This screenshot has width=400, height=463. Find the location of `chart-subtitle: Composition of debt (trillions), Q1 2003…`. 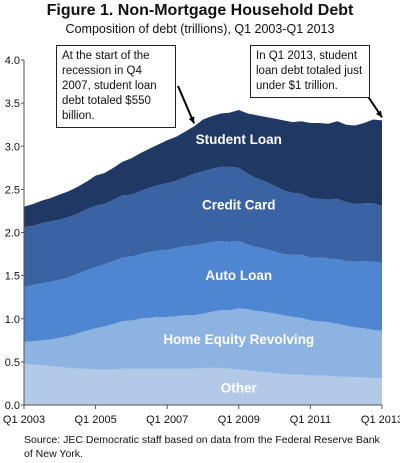

chart-subtitle: Composition of debt (trillions), Q1 2003… is located at coordinates (200, 29).